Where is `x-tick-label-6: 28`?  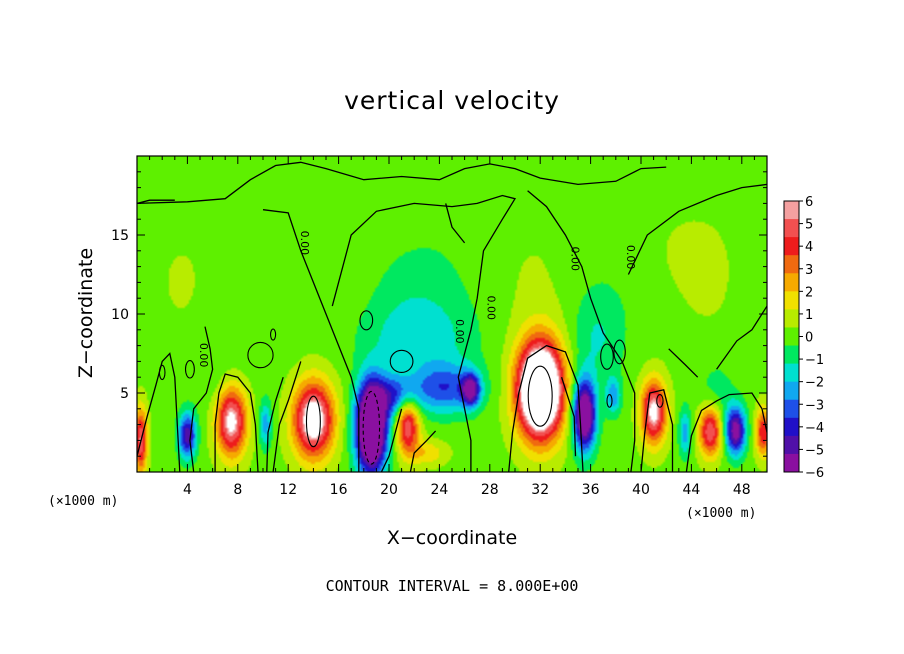
x-tick-label-6: 28 is located at coordinates (490, 490).